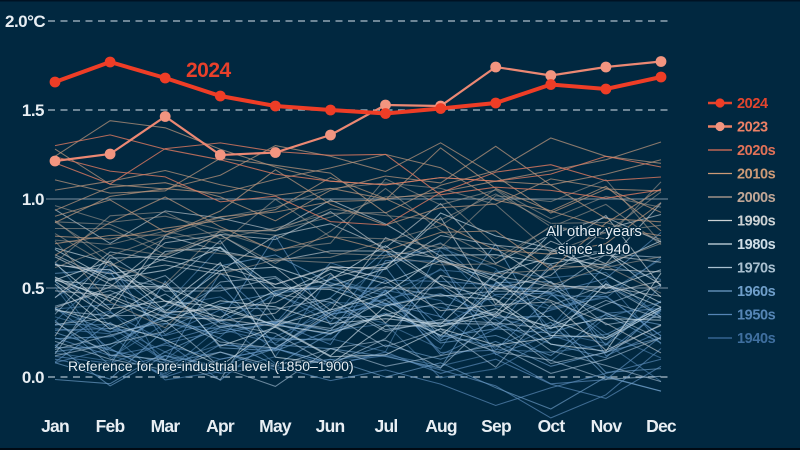 This screenshot has height=450, width=800. I want to click on svg-text: Jan, so click(55, 426).